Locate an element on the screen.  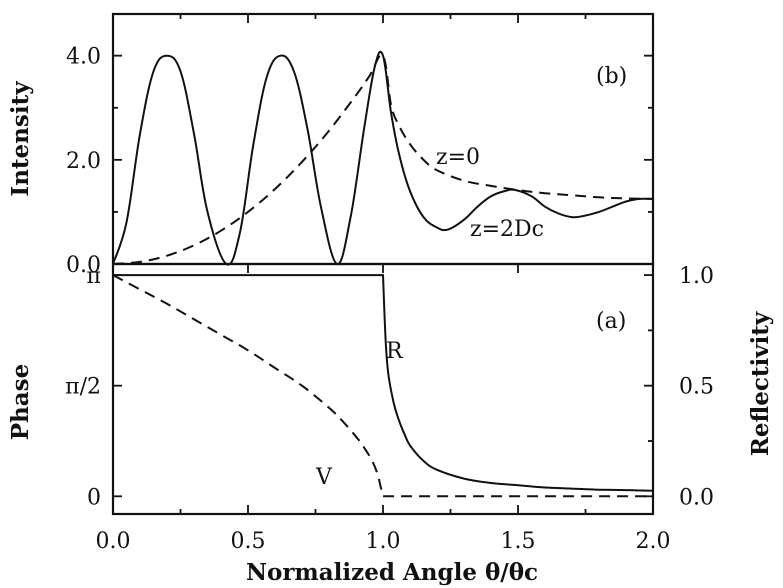
panel-b-label: (b) is located at coordinates (611, 76).